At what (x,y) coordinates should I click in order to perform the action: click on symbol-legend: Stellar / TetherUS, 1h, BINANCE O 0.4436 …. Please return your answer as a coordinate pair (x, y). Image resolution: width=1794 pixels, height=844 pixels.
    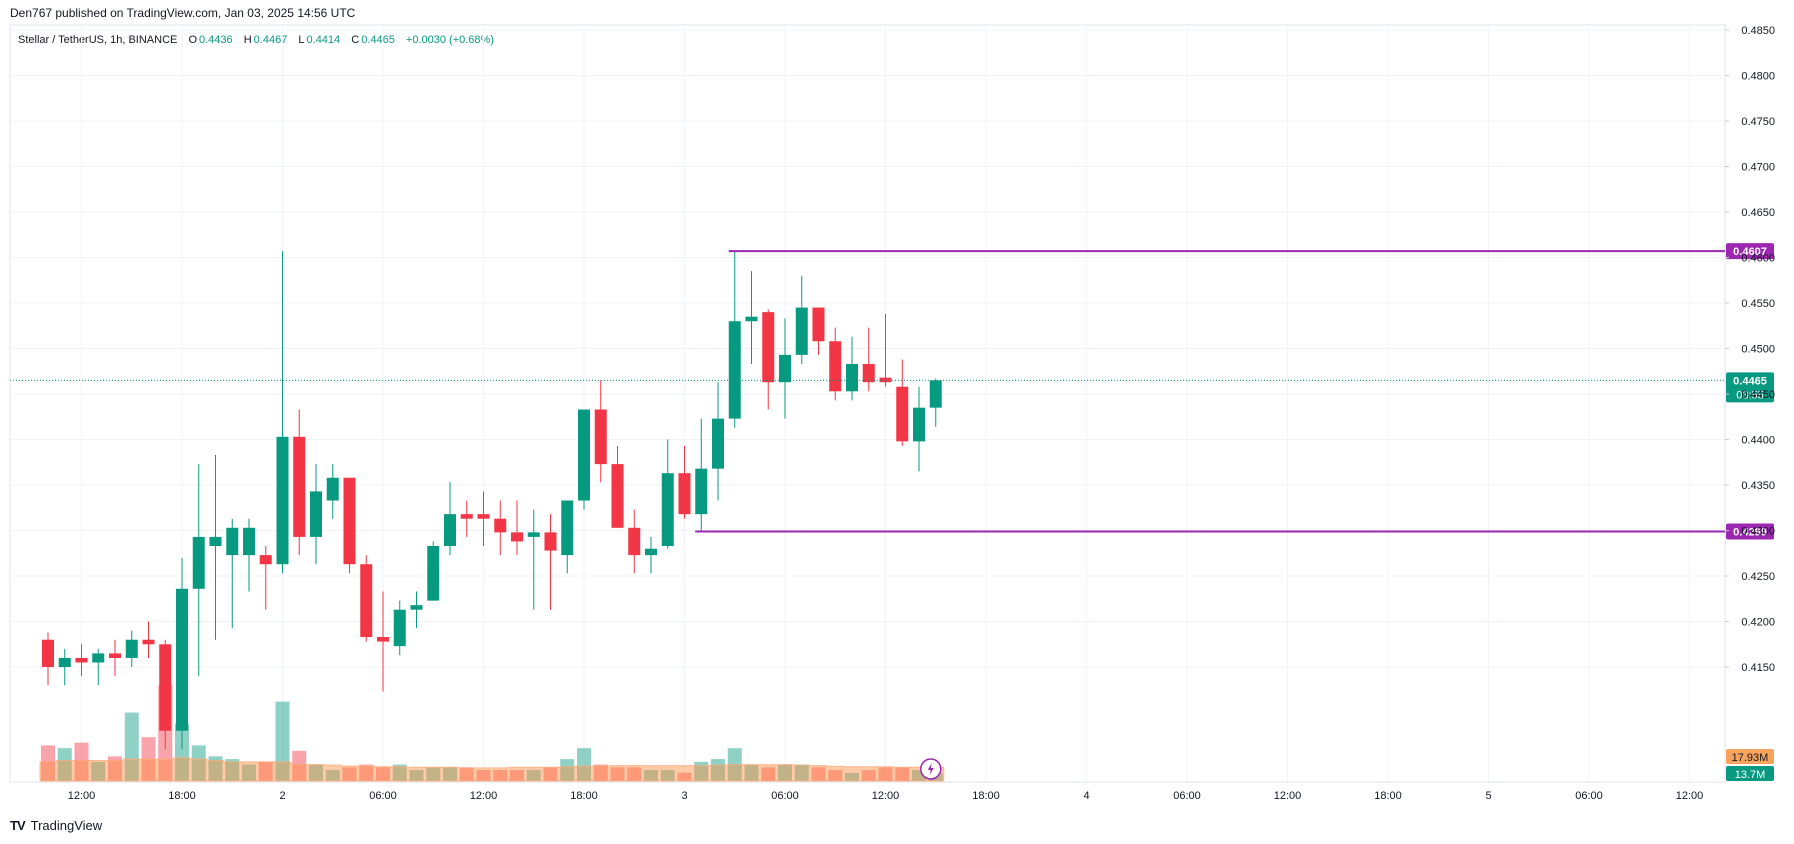
    Looking at the image, I should click on (257, 40).